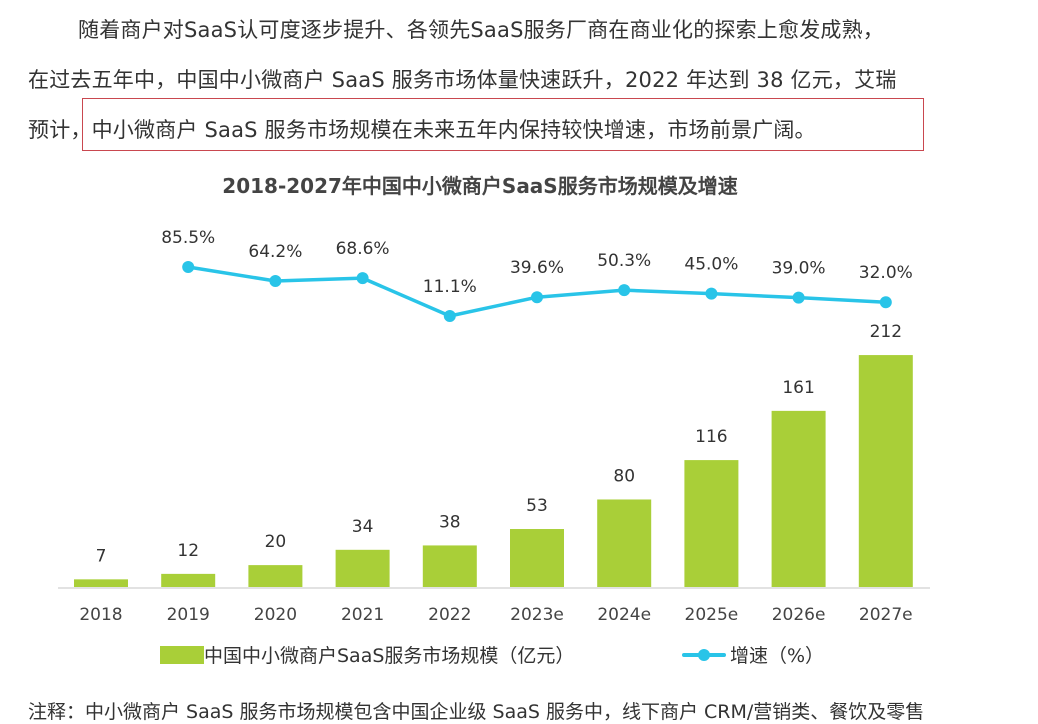 The width and height of the screenshot is (1038, 724). Describe the element at coordinates (624, 476) in the screenshot. I see `bar-value-label: 80` at that location.